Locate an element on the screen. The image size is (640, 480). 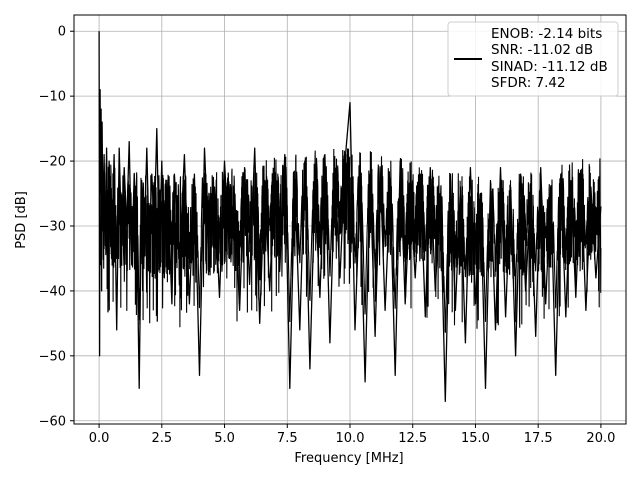
x-tick-label: 7.5 is located at coordinates (287, 438).